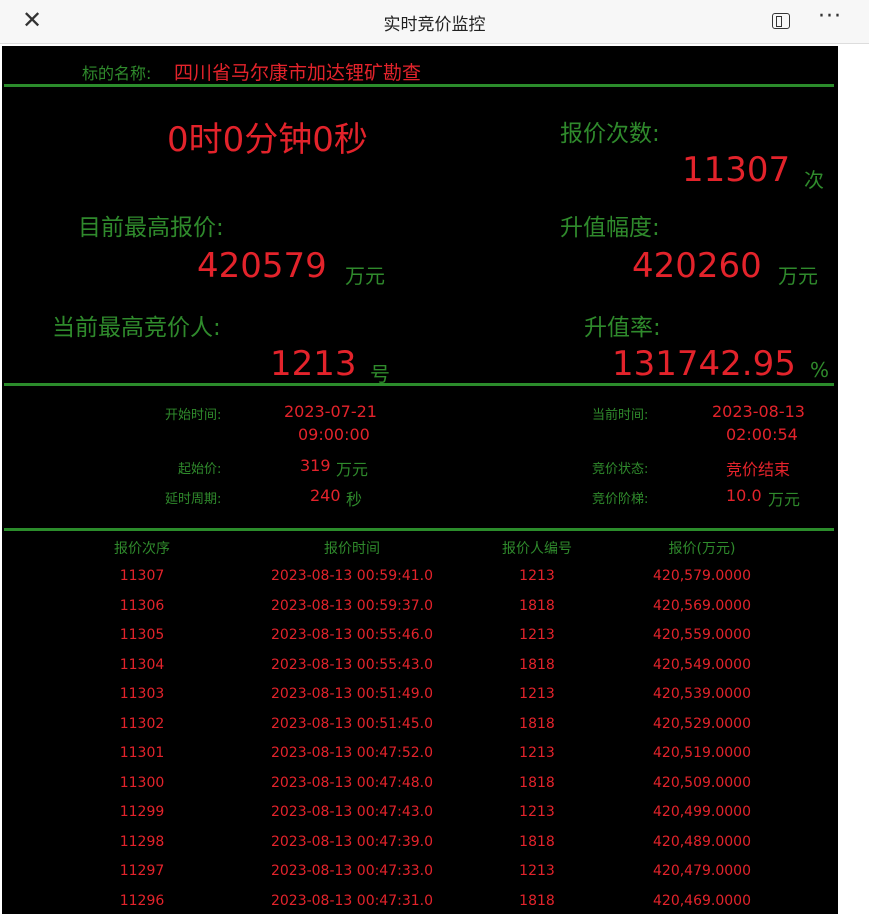  What do you see at coordinates (142, 723) in the screenshot?
I see `cell-order: 11302` at bounding box center [142, 723].